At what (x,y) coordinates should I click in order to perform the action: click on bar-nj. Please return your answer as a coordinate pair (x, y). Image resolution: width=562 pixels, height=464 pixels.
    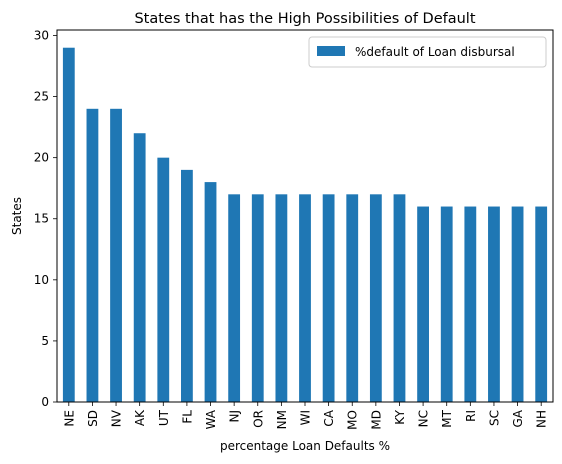
    Looking at the image, I should click on (234, 298).